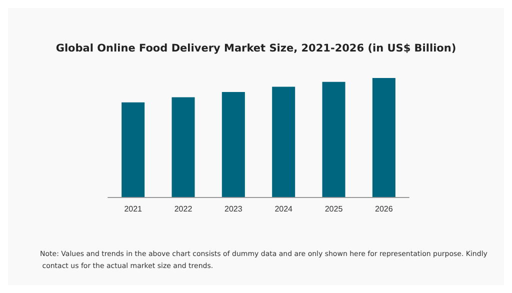 Image resolution: width=512 pixels, height=293 pixels. I want to click on x-tick-label: 2026, so click(384, 209).